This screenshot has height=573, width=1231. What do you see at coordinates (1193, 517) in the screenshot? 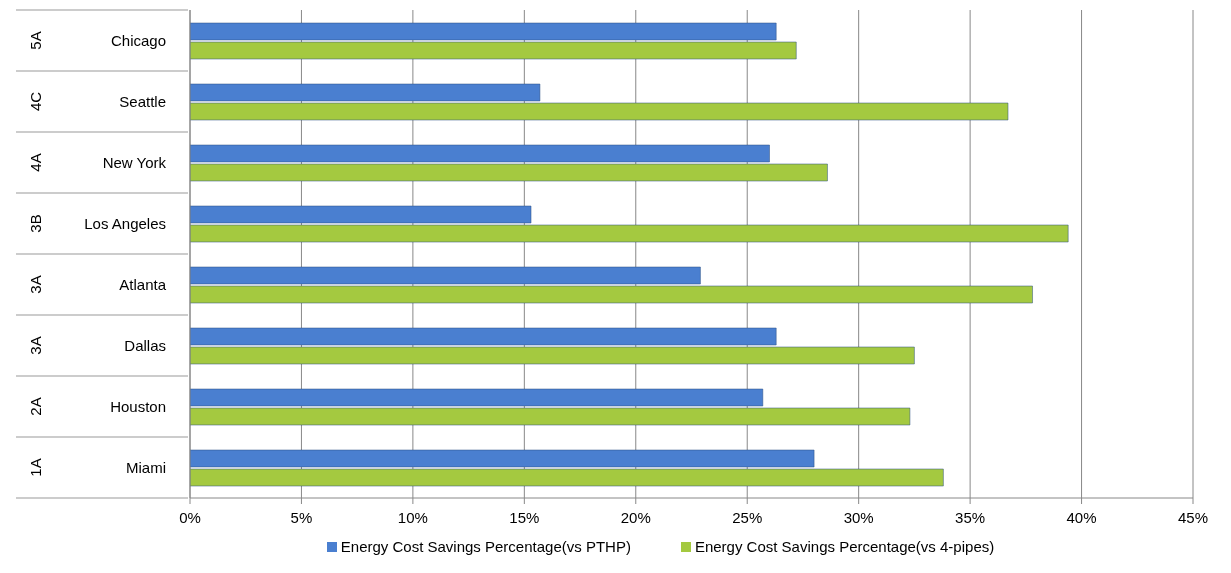
I see `x-tick-label: 45%` at bounding box center [1193, 517].